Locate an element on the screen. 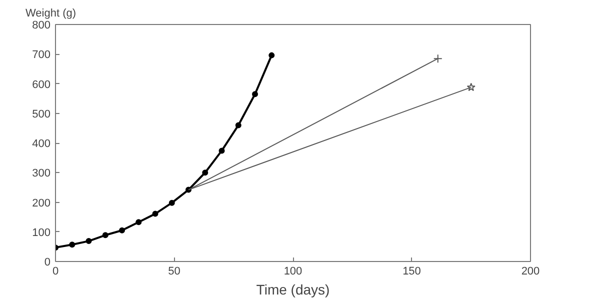 Image resolution: width=600 pixels, height=300 pixels. y-tick-label: 500 is located at coordinates (41, 114).